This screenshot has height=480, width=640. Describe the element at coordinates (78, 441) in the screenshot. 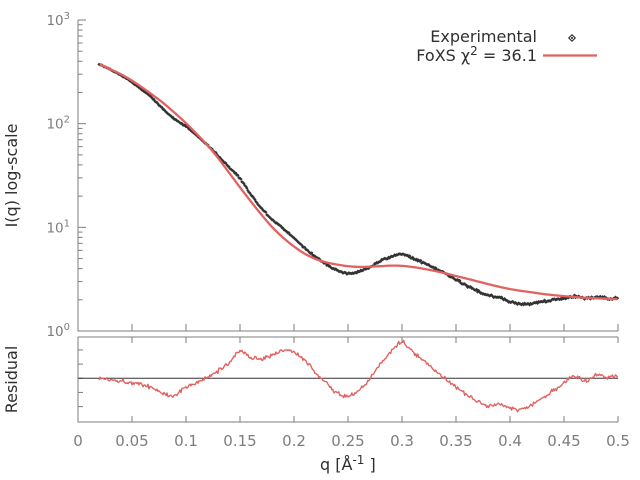

I see `x-tick-label: 0` at that location.